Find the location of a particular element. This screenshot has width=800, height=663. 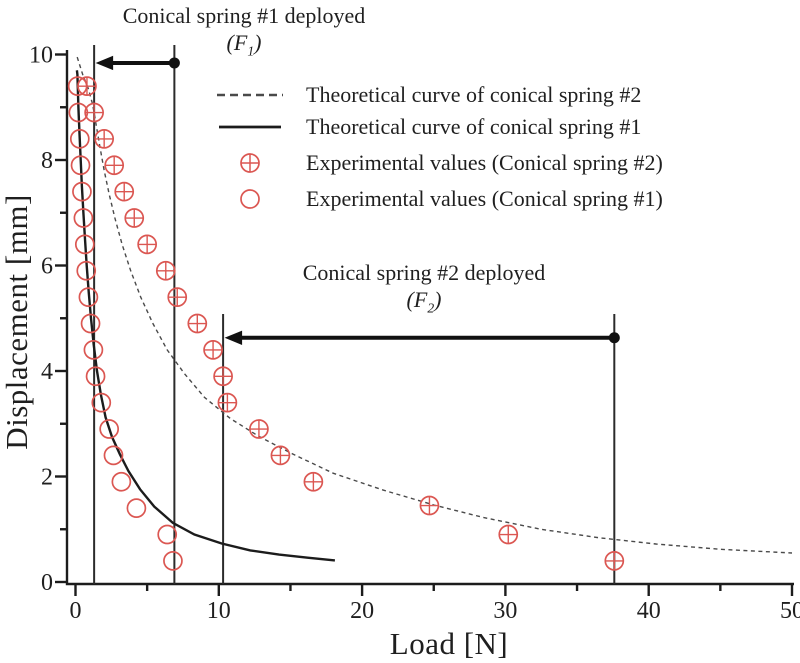

y-tick-label: 10 is located at coordinates (41, 56).